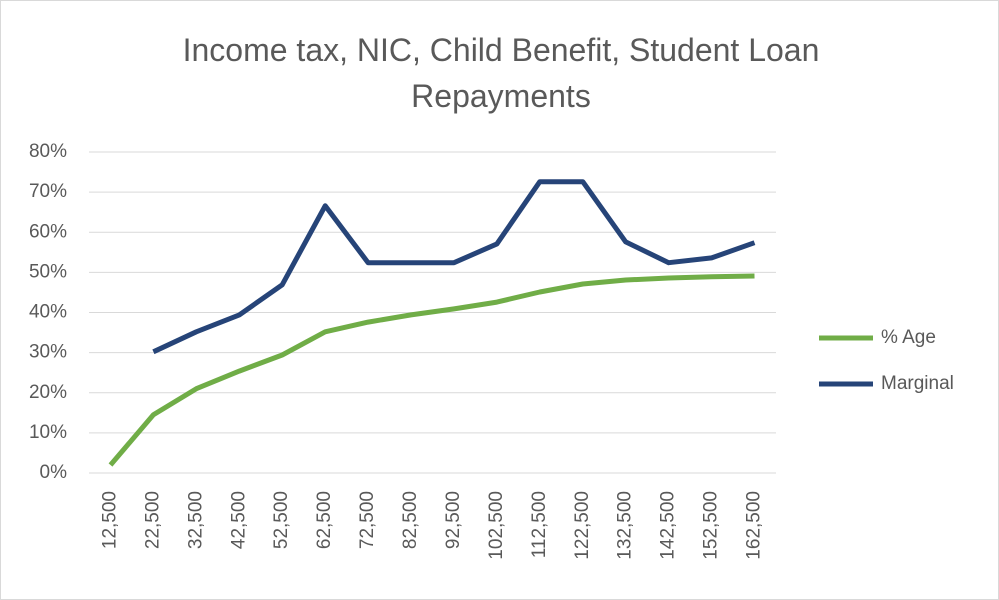  I want to click on x-tick-label: 62,500, so click(324, 520).